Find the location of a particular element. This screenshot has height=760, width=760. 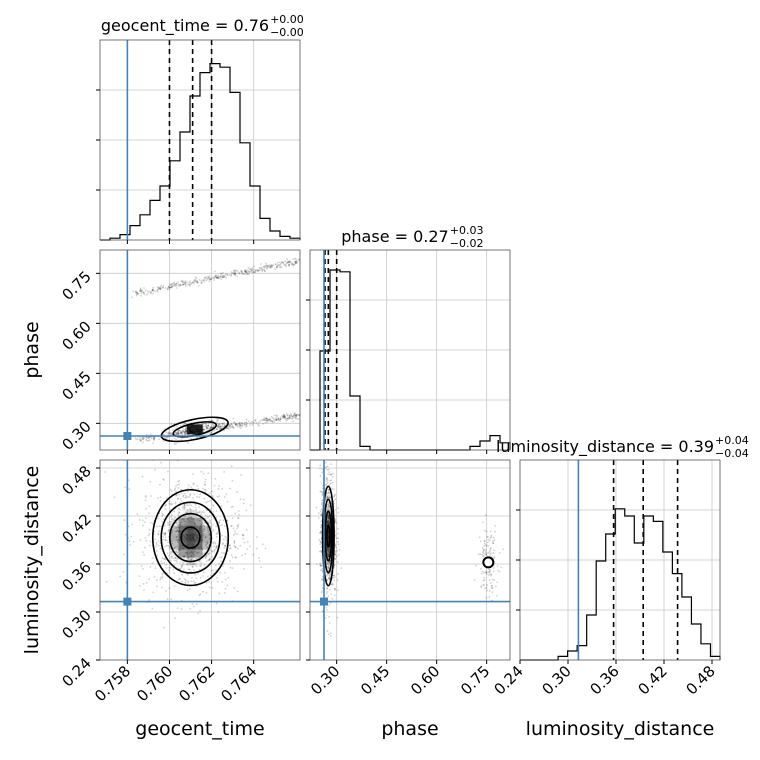

title-sub: −0.02 is located at coordinates (467, 243).